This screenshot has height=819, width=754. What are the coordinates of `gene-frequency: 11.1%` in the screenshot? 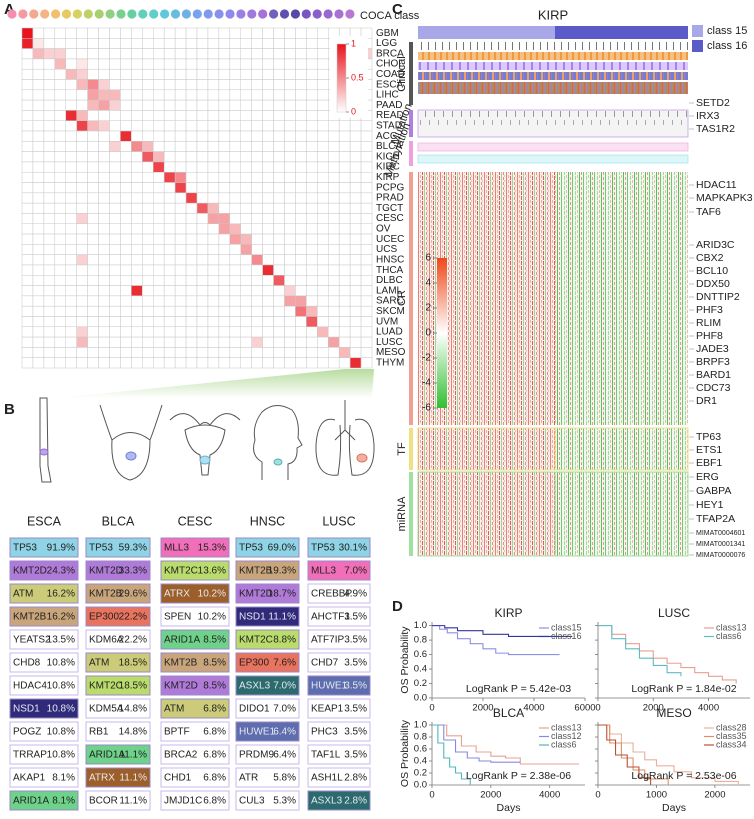 It's located at (133, 778).